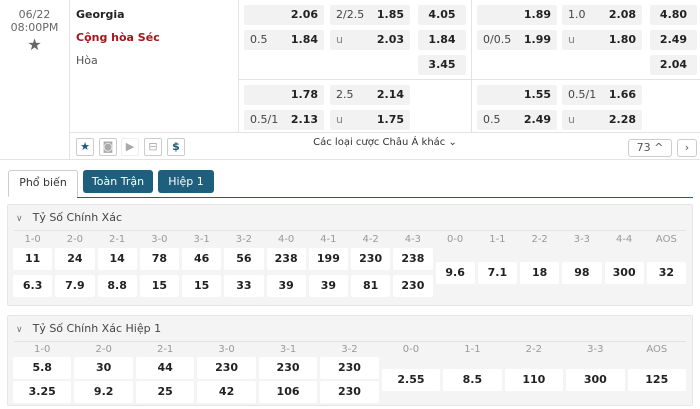 This screenshot has width=700, height=409. Describe the element at coordinates (370, 40) in the screenshot. I see `over-under-odds-cell: u 2.03` at that location.